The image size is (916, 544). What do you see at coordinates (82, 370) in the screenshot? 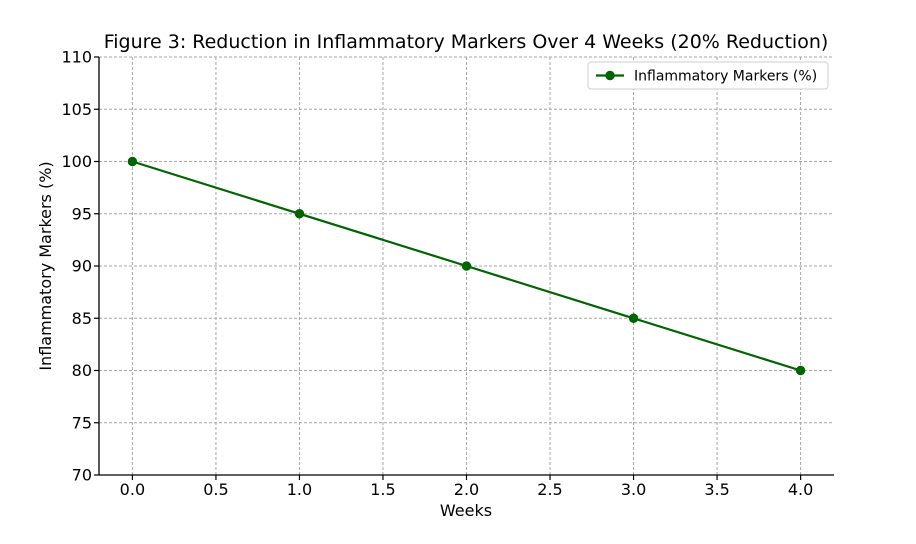
I see `y-tick-label: 80` at bounding box center [82, 370].